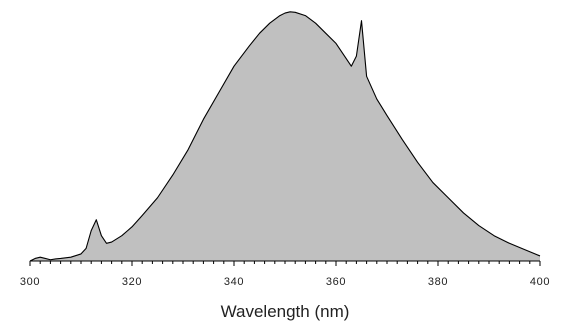  I want to click on x-tick-label: 320, so click(132, 282).